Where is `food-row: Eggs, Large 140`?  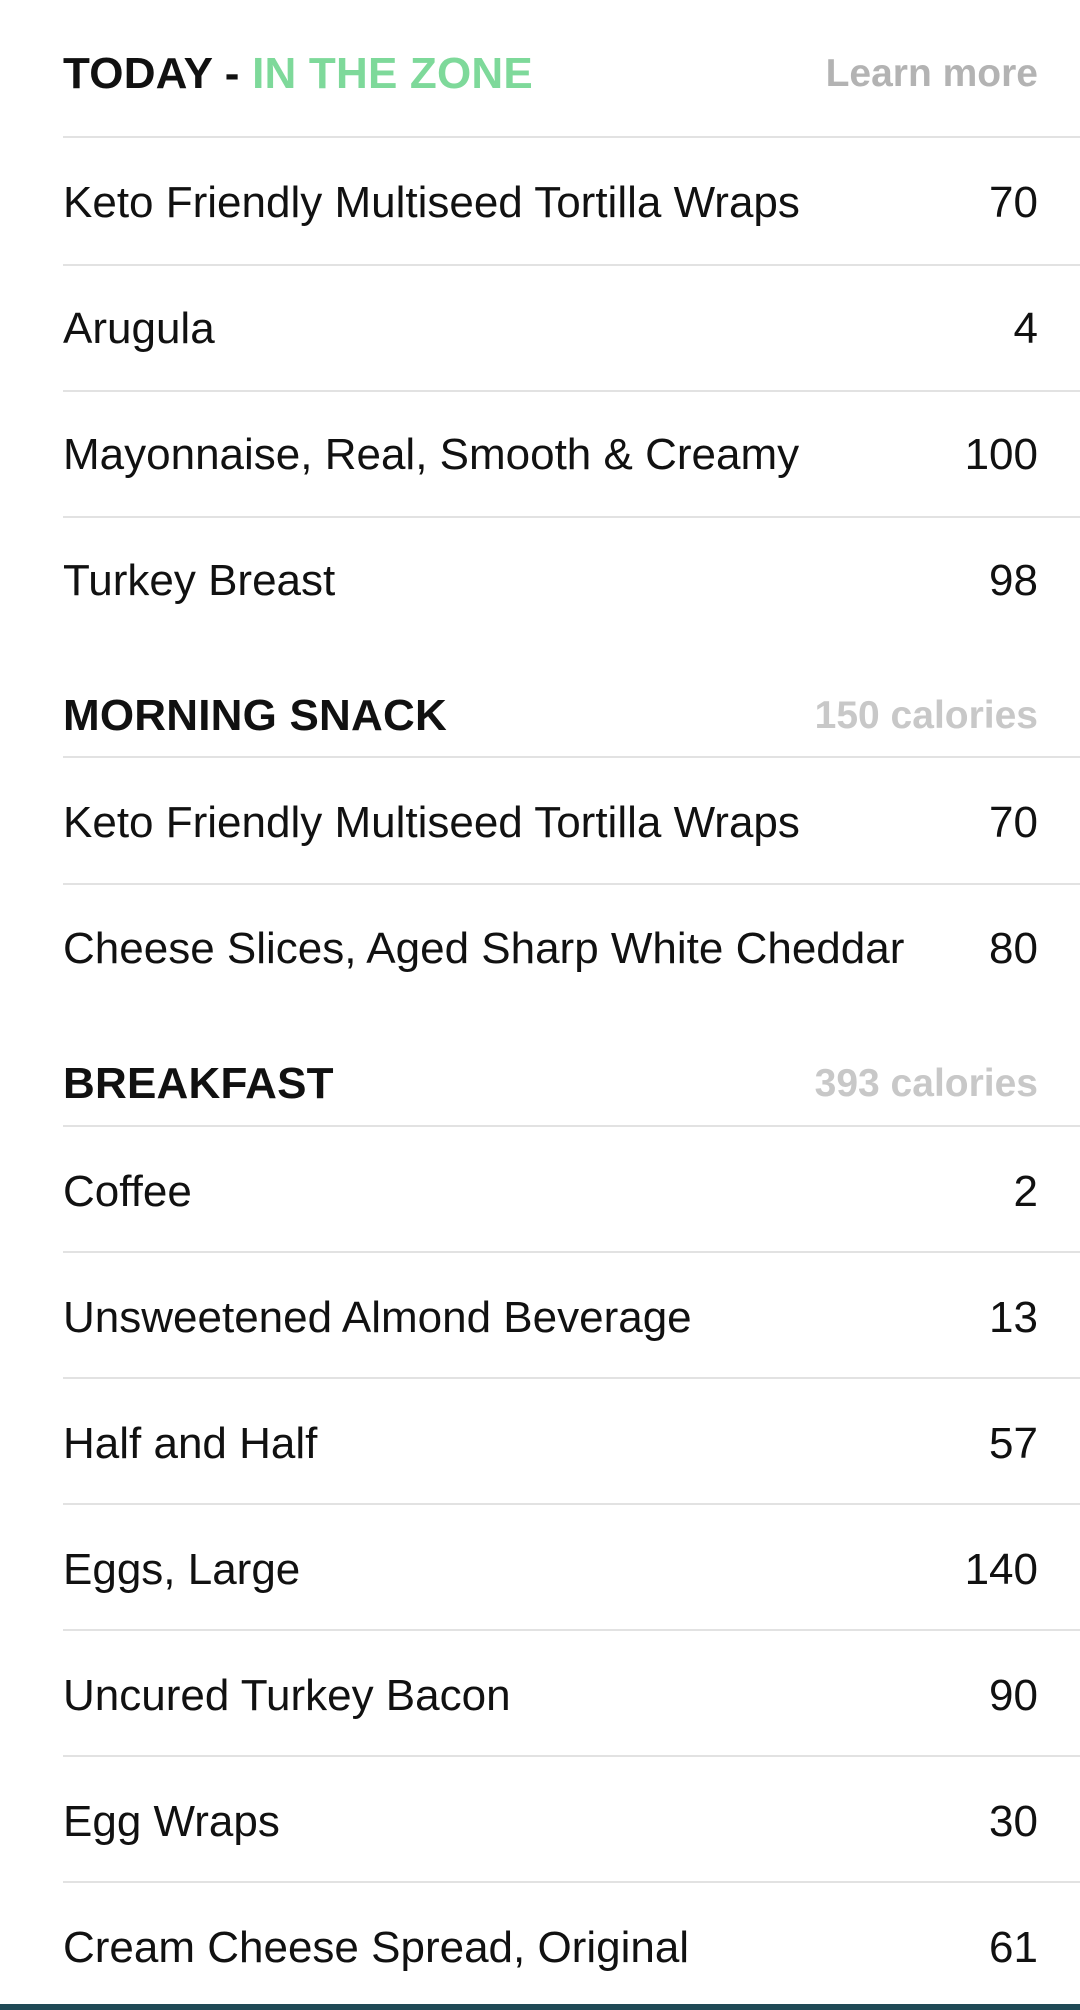
food-row: Eggs, Large 140 is located at coordinates (571, 1570).